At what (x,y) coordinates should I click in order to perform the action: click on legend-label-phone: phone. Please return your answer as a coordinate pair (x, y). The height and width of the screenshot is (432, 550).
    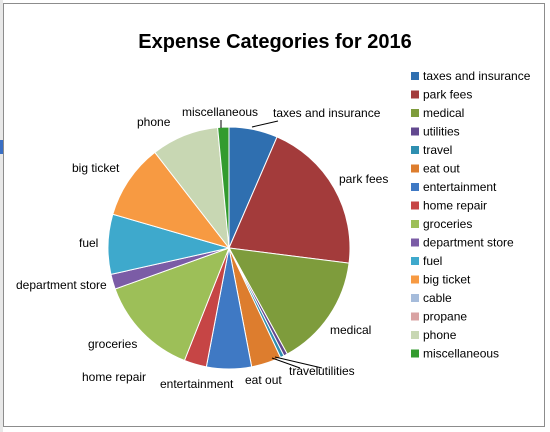
    Looking at the image, I should click on (440, 335).